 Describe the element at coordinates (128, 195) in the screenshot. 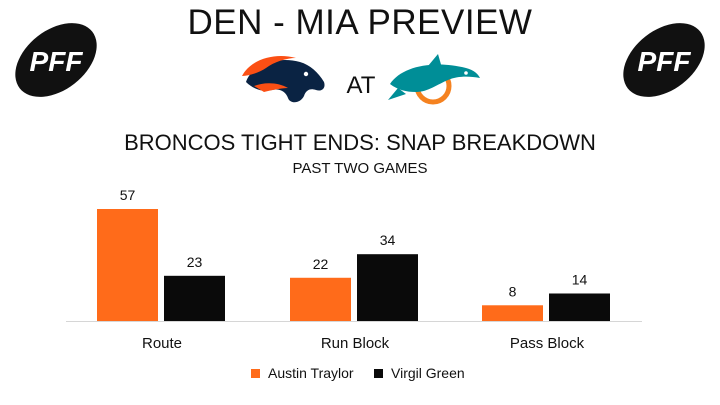

I see `data-label: 57` at that location.